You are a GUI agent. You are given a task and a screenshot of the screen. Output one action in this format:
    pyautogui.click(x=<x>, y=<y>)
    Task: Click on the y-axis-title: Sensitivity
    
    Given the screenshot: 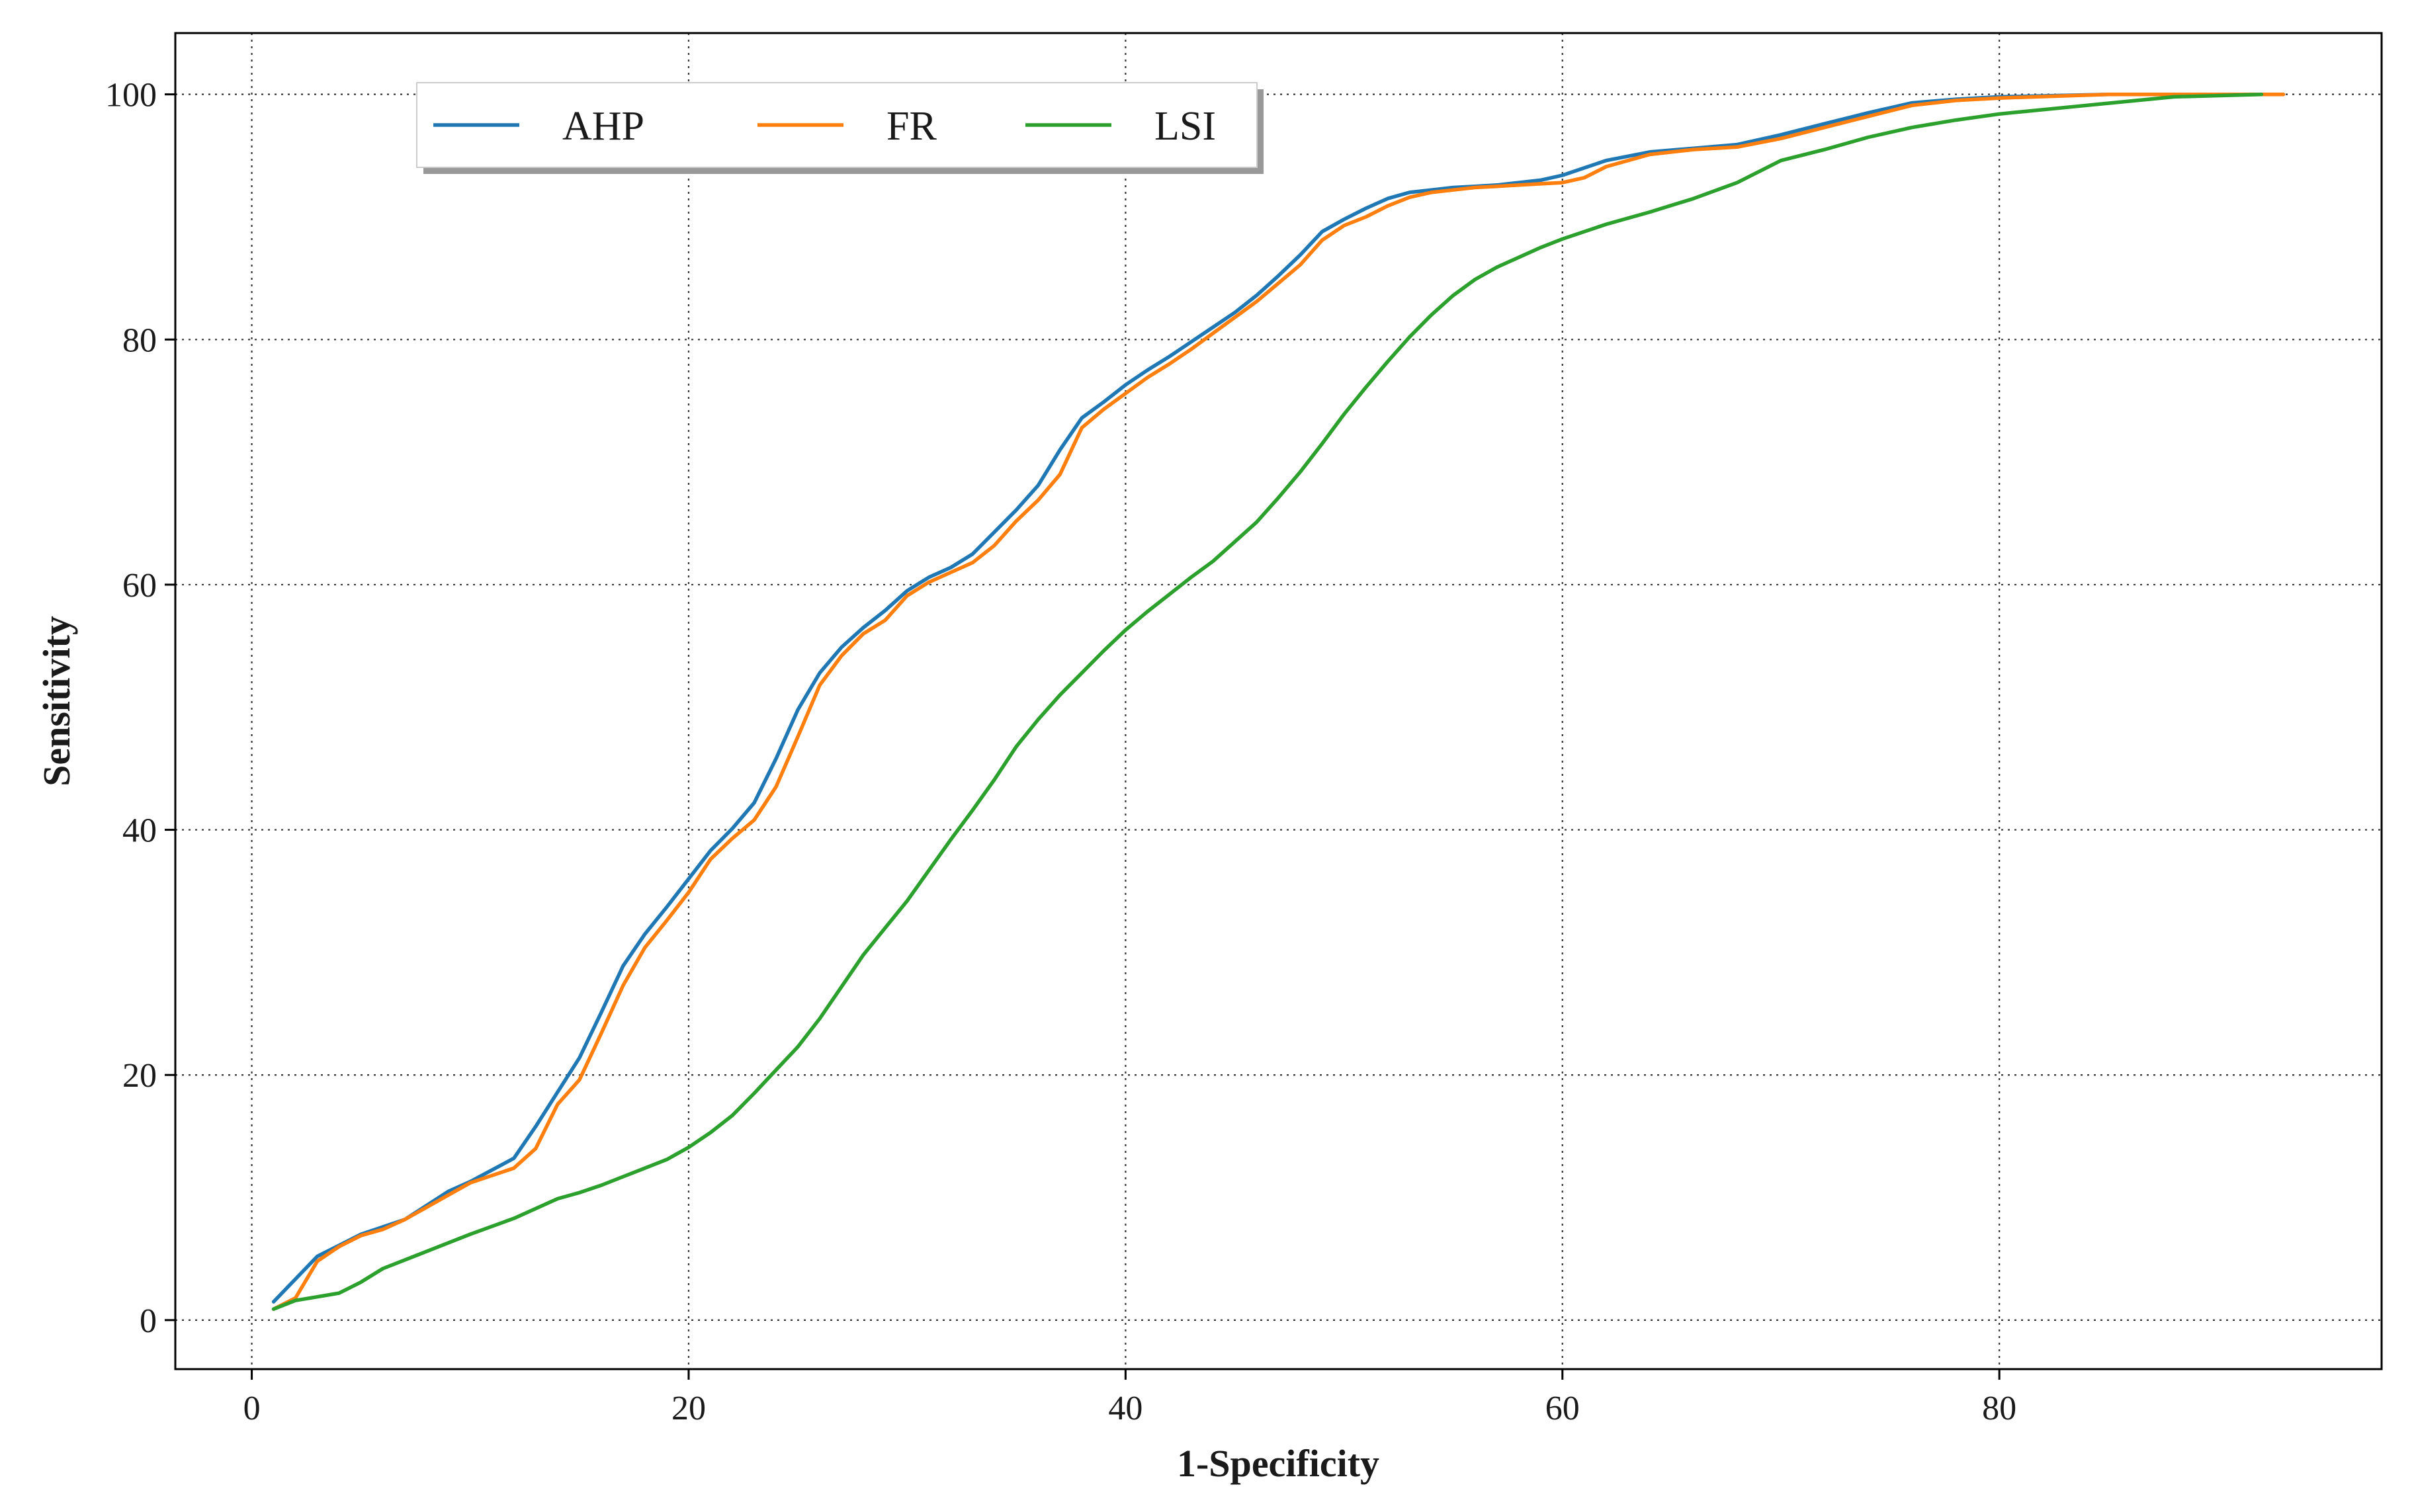 What is the action you would take?
    pyautogui.click(x=56, y=701)
    